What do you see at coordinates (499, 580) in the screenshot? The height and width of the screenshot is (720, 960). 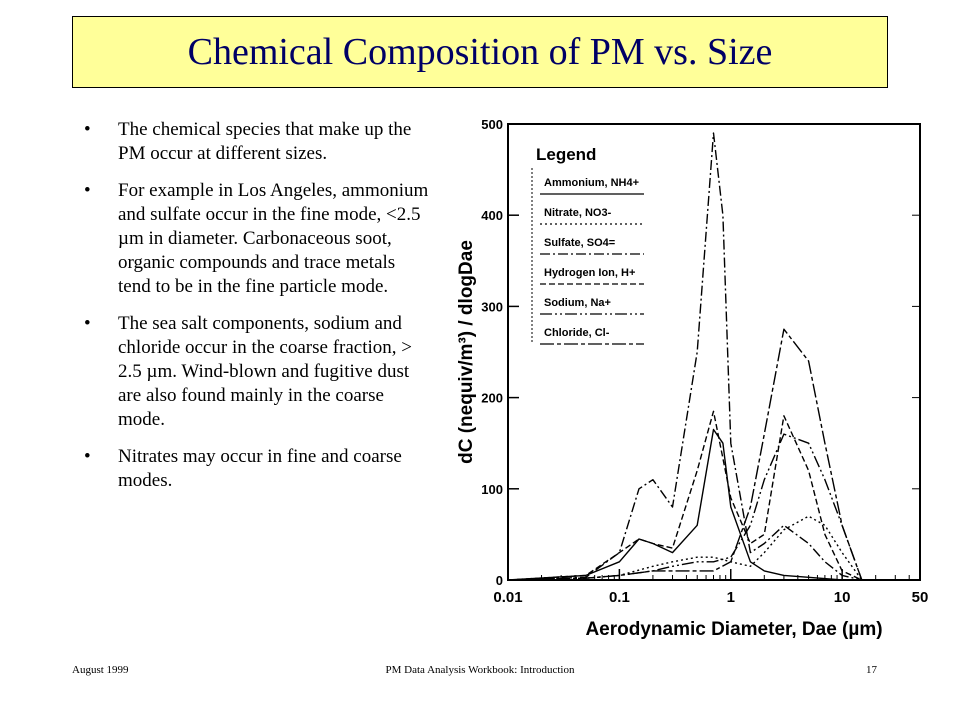 I see `y-tick-label: 0` at bounding box center [499, 580].